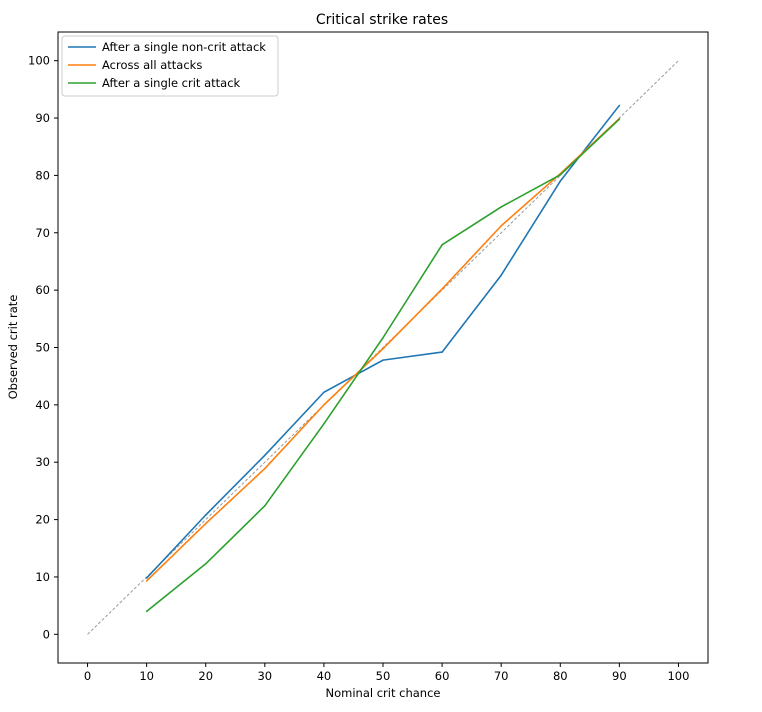  Describe the element at coordinates (560, 676) in the screenshot. I see `x-tick-label: 80` at that location.